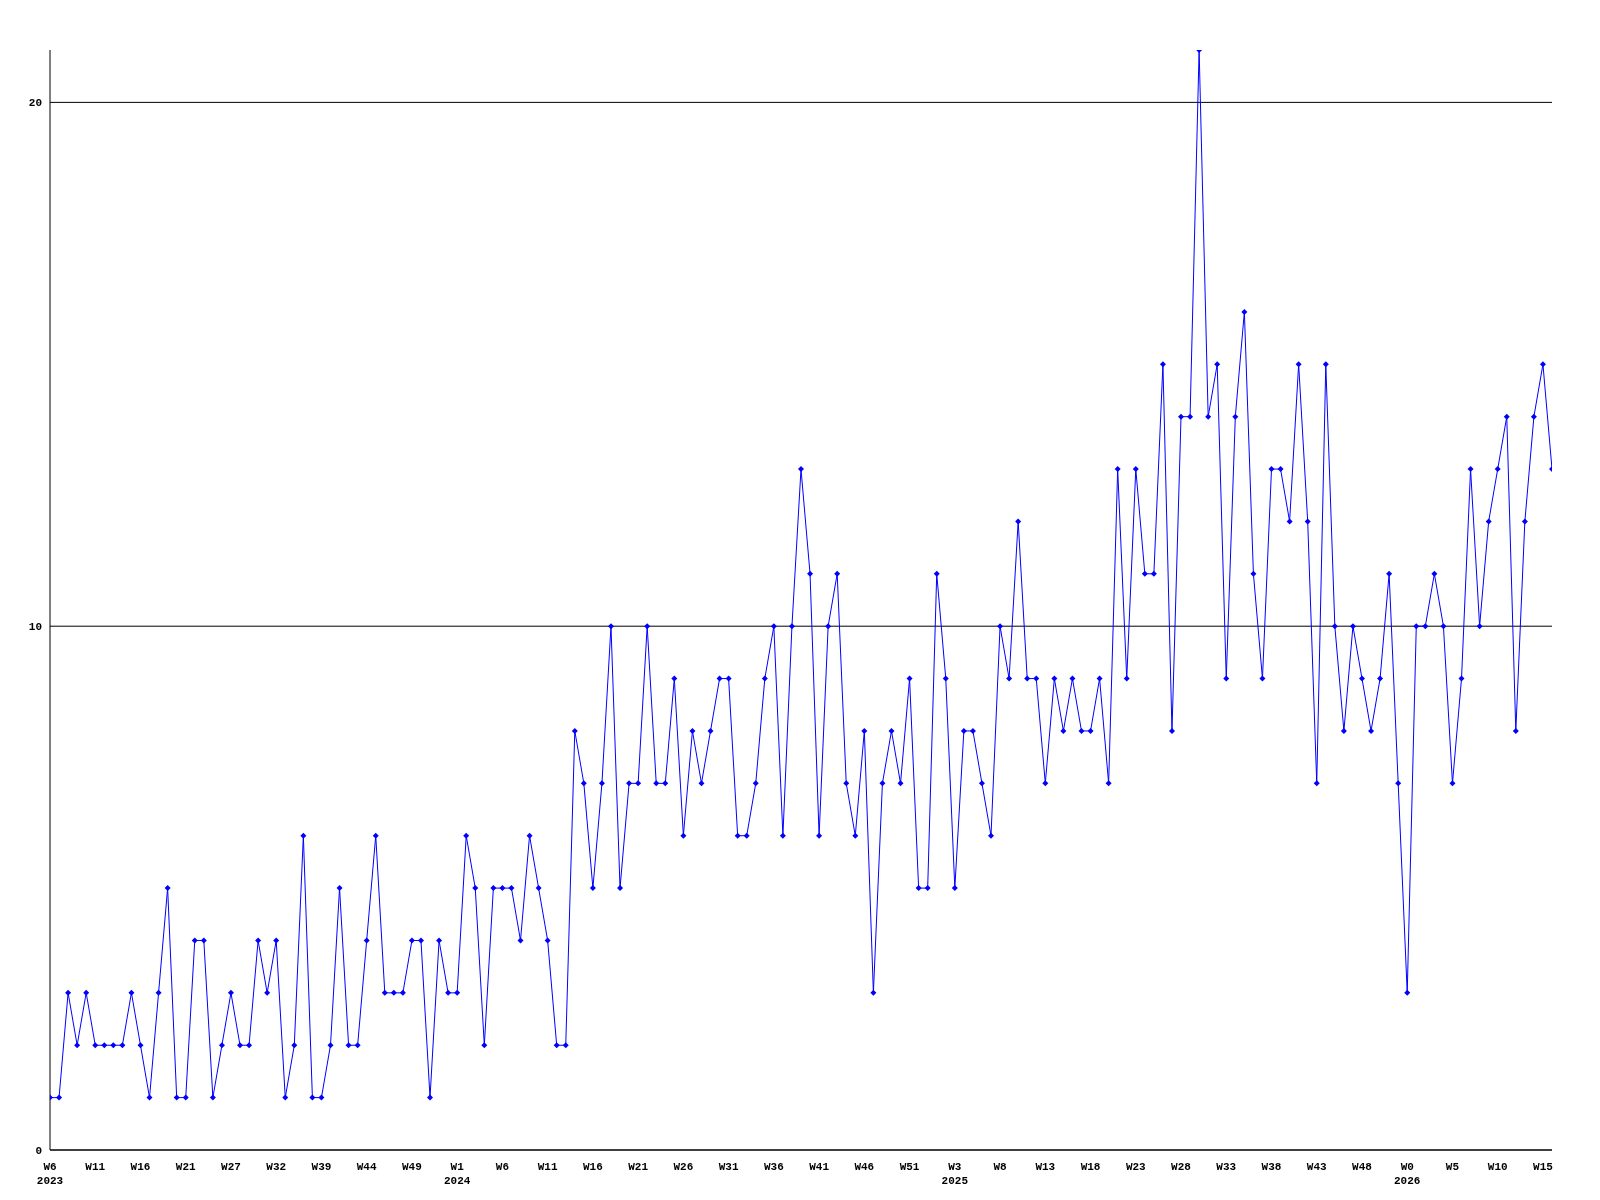 This screenshot has height=1200, width=1600. I want to click on y-tick-label: 10, so click(35, 627).